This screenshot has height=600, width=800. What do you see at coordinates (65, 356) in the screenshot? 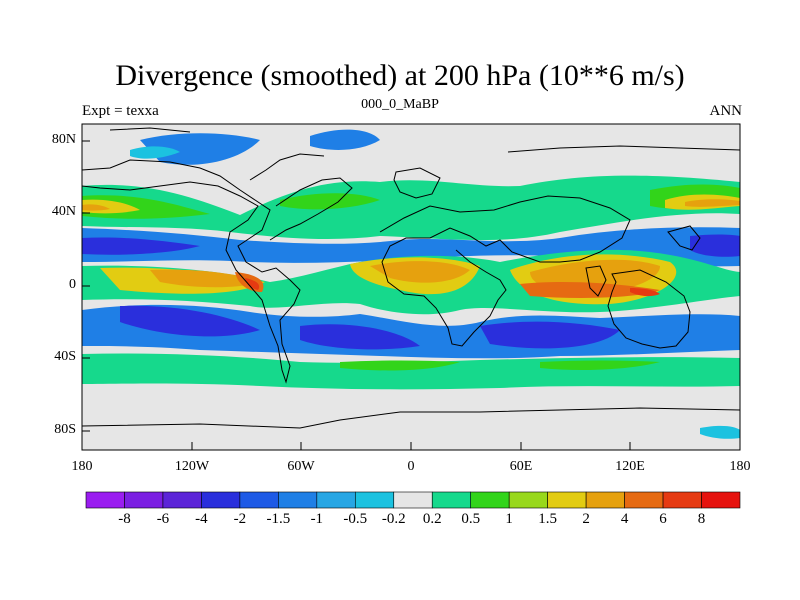
I see `y-tick-label: 40S` at bounding box center [65, 356].